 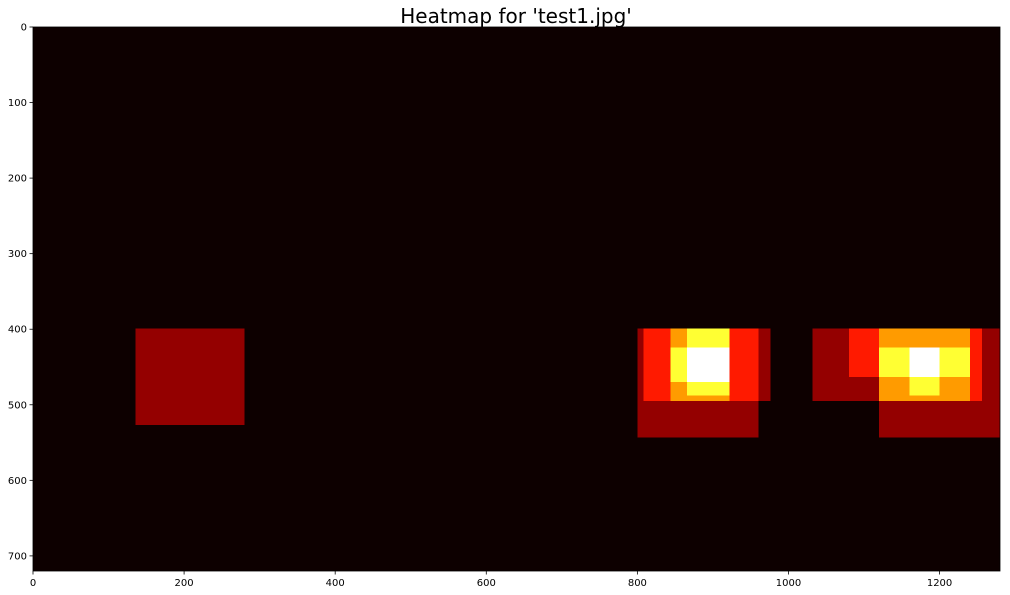 I want to click on x-tick-label-1000: 1000, so click(x=788, y=583).